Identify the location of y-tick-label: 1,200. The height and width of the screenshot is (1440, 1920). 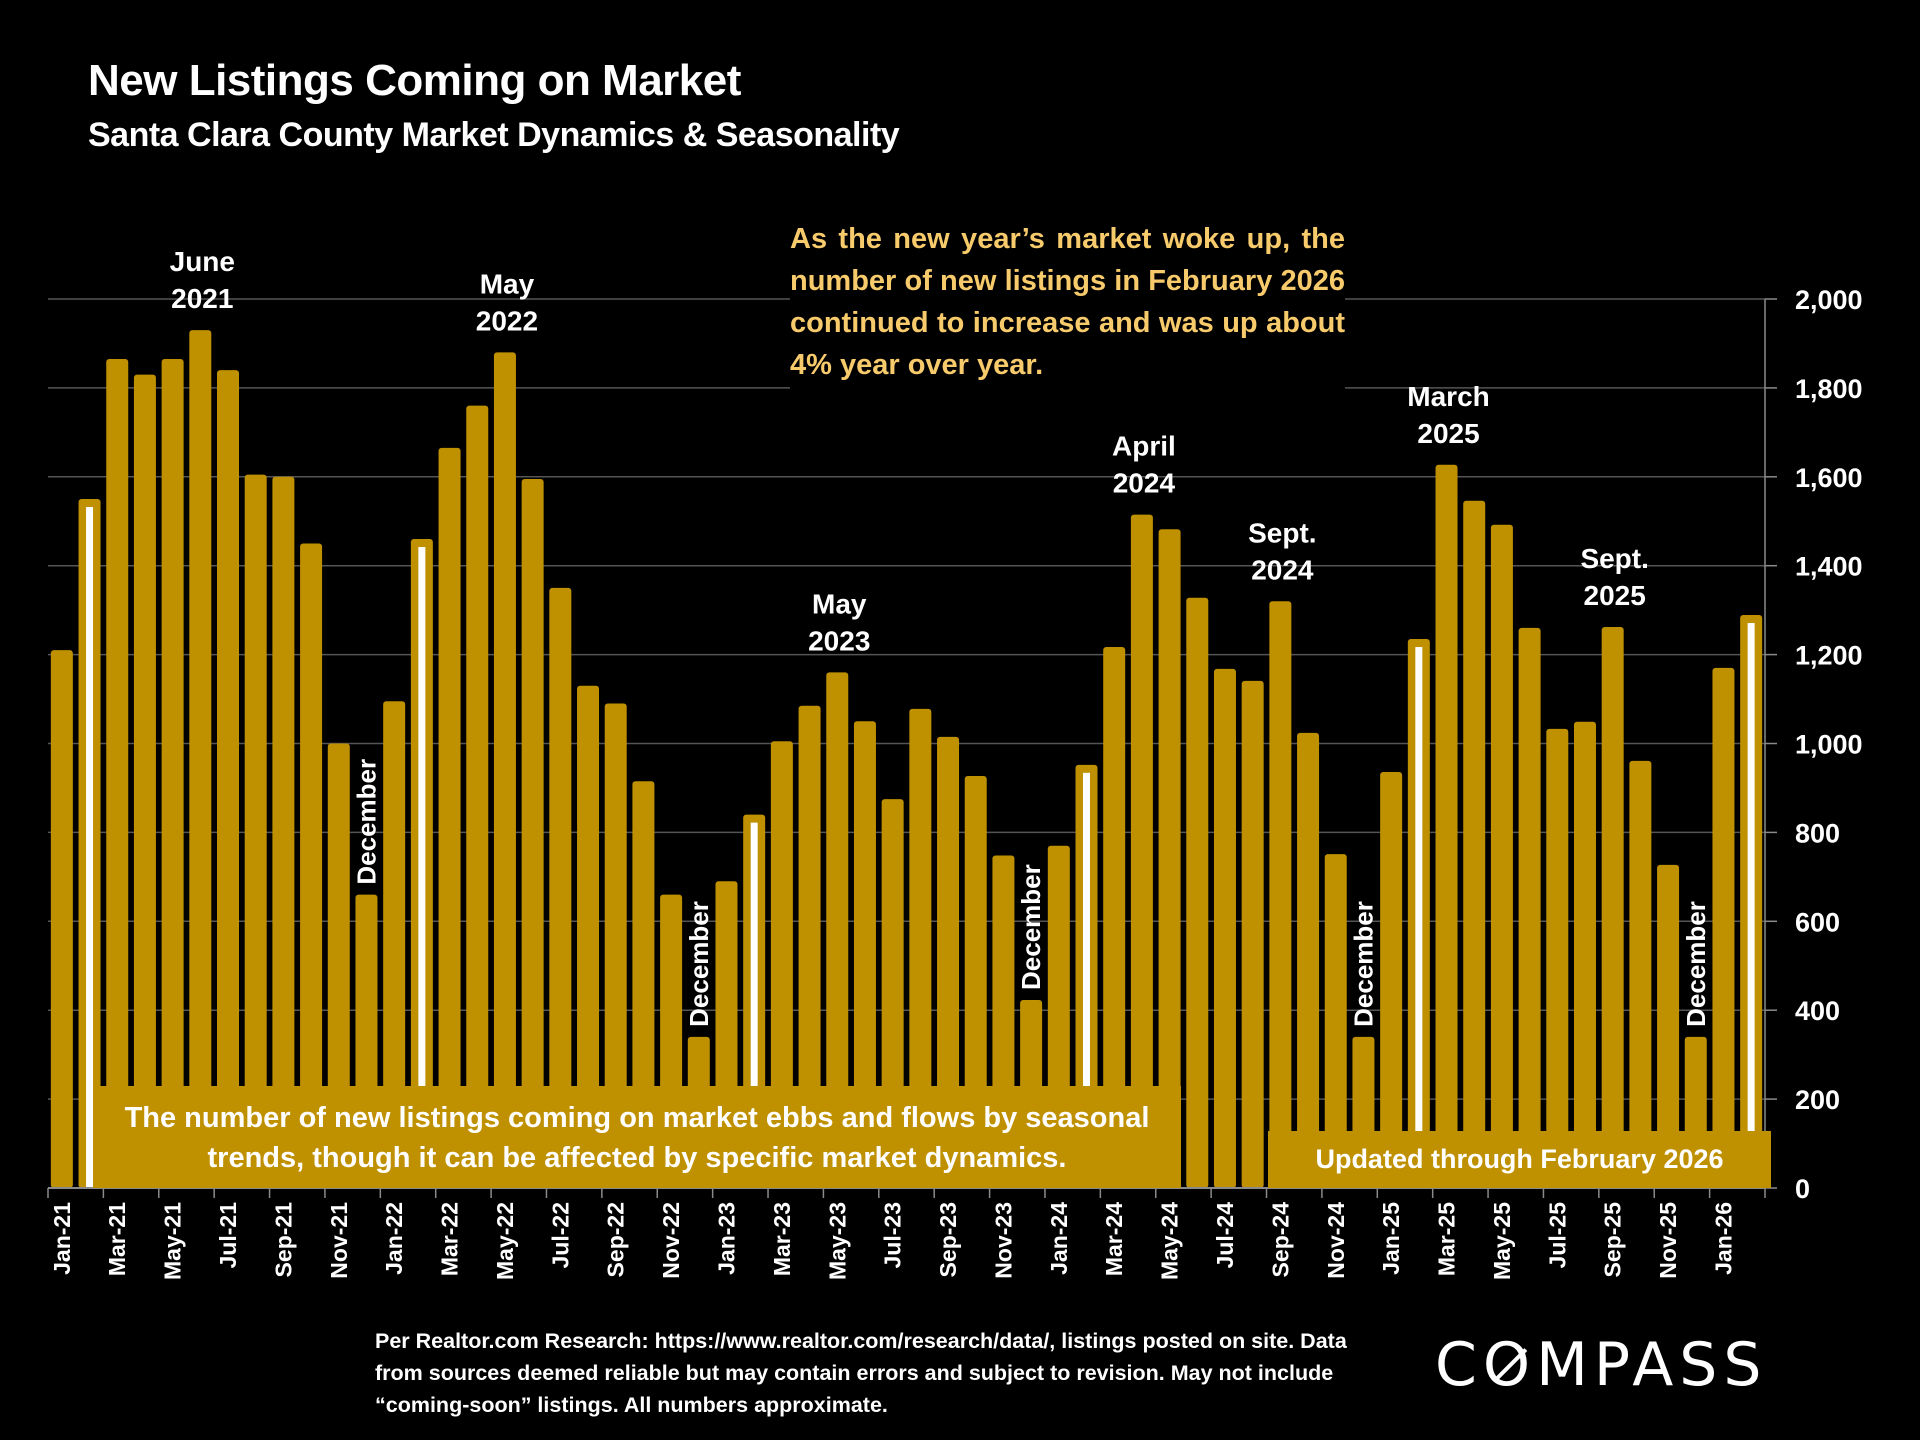
(1829, 656).